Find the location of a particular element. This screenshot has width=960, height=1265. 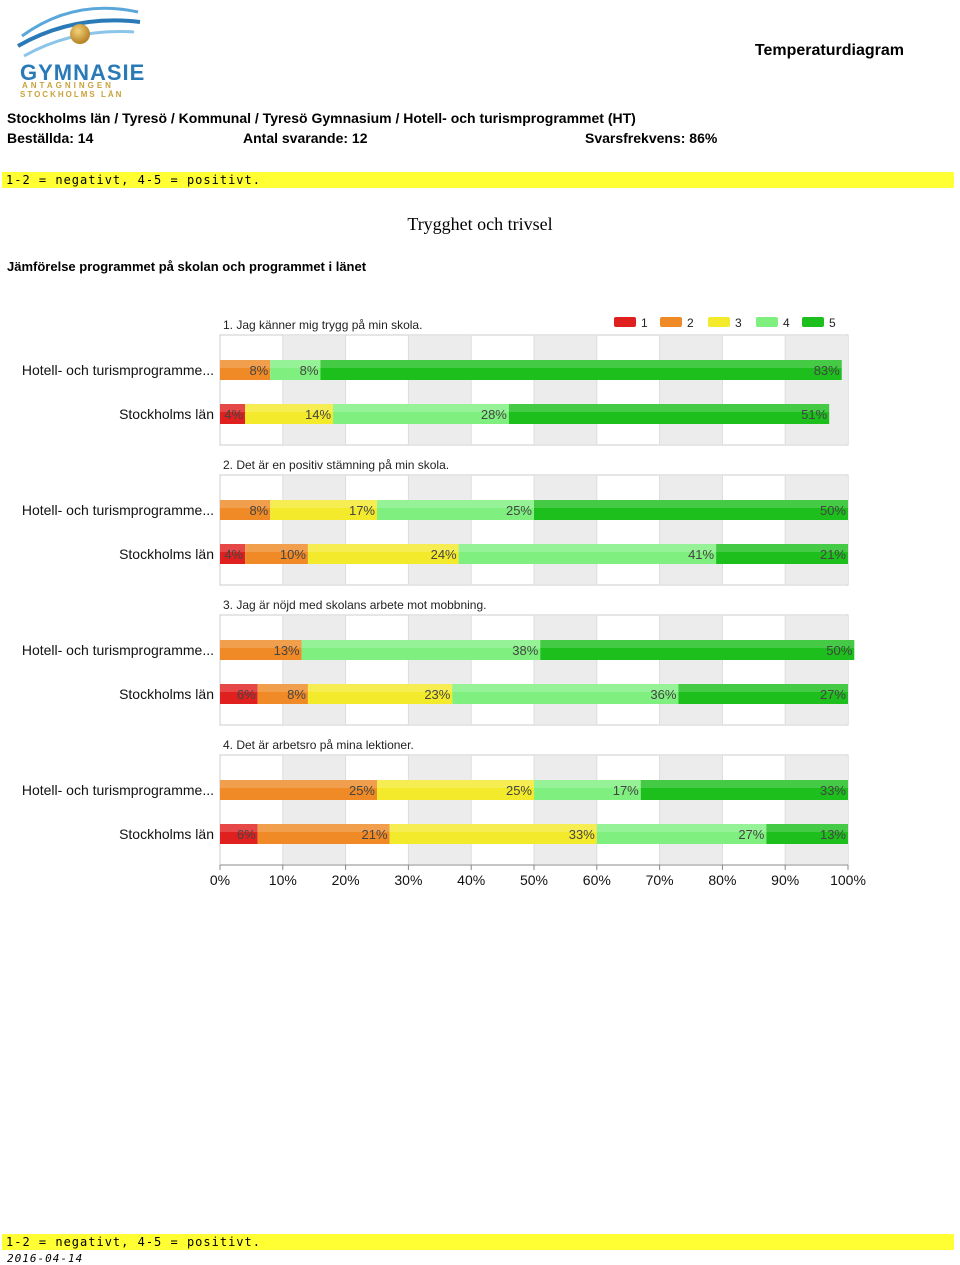

logo-text: GYMNASIE is located at coordinates (83, 72).